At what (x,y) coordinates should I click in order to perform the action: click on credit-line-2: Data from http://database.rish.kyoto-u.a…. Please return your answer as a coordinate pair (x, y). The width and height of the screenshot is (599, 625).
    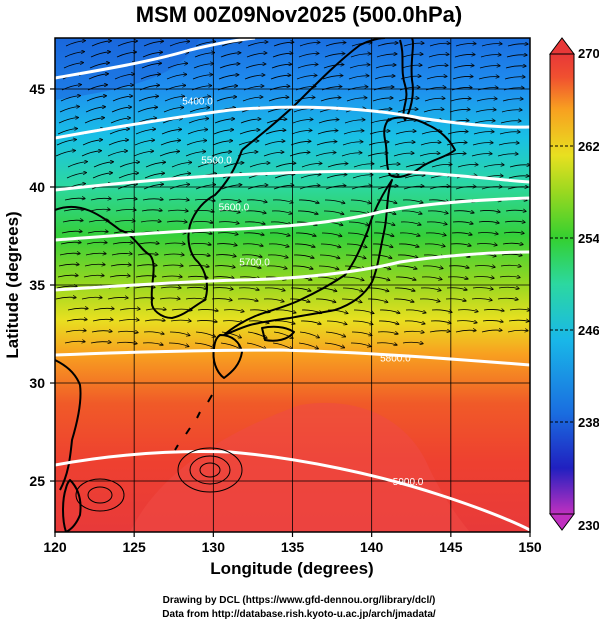
    Looking at the image, I should click on (299, 614).